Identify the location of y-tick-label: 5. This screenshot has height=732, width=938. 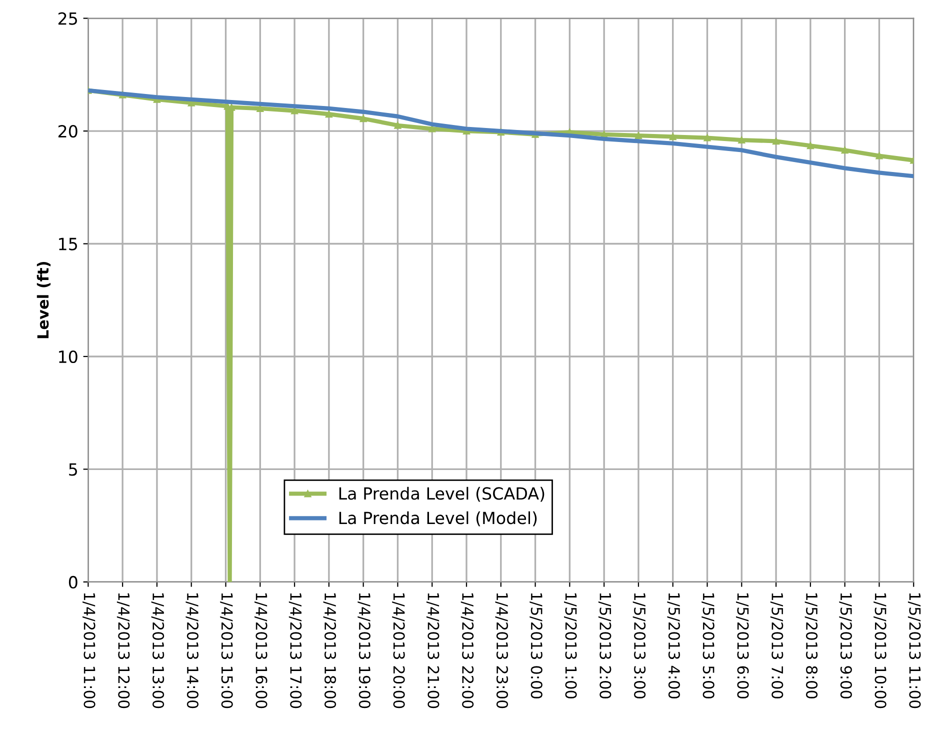
(73, 469).